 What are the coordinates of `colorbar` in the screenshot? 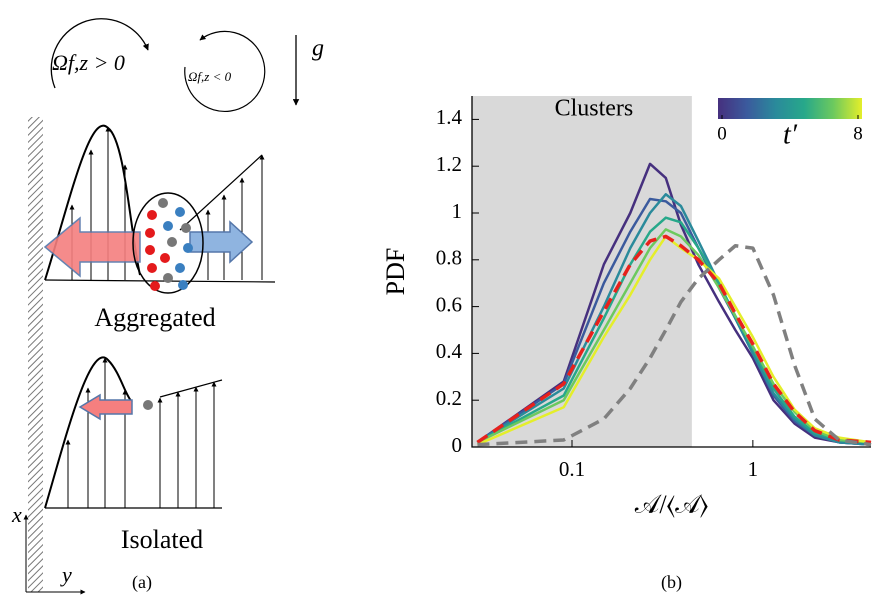 It's located at (790, 108).